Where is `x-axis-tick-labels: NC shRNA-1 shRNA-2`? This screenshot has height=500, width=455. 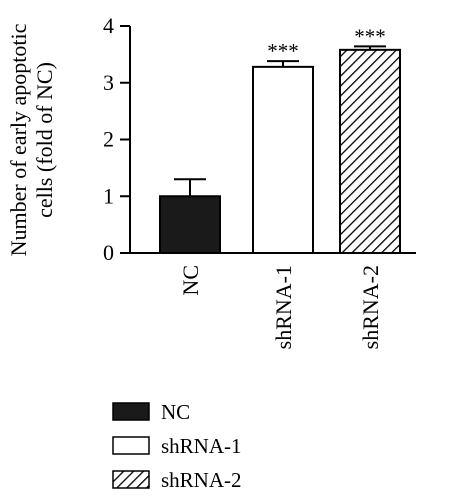
x-axis-tick-labels: NC shRNA-1 shRNA-2 is located at coordinates (280, 307).